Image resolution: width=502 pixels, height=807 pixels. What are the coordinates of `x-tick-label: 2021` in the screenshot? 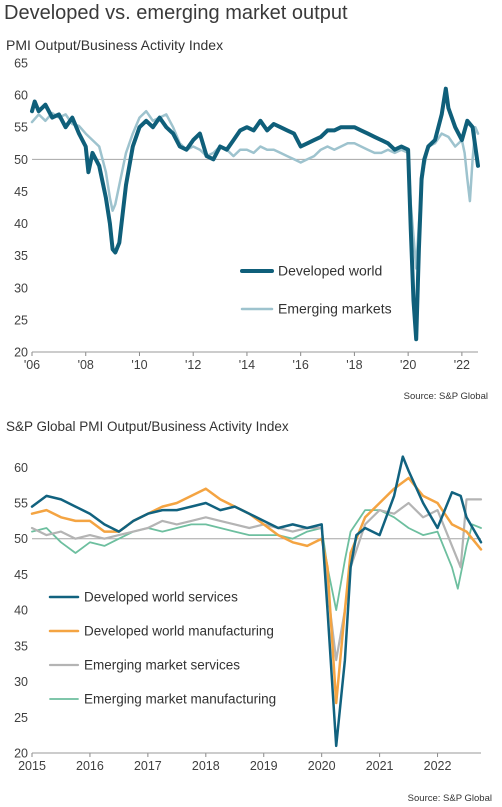 It's located at (380, 766).